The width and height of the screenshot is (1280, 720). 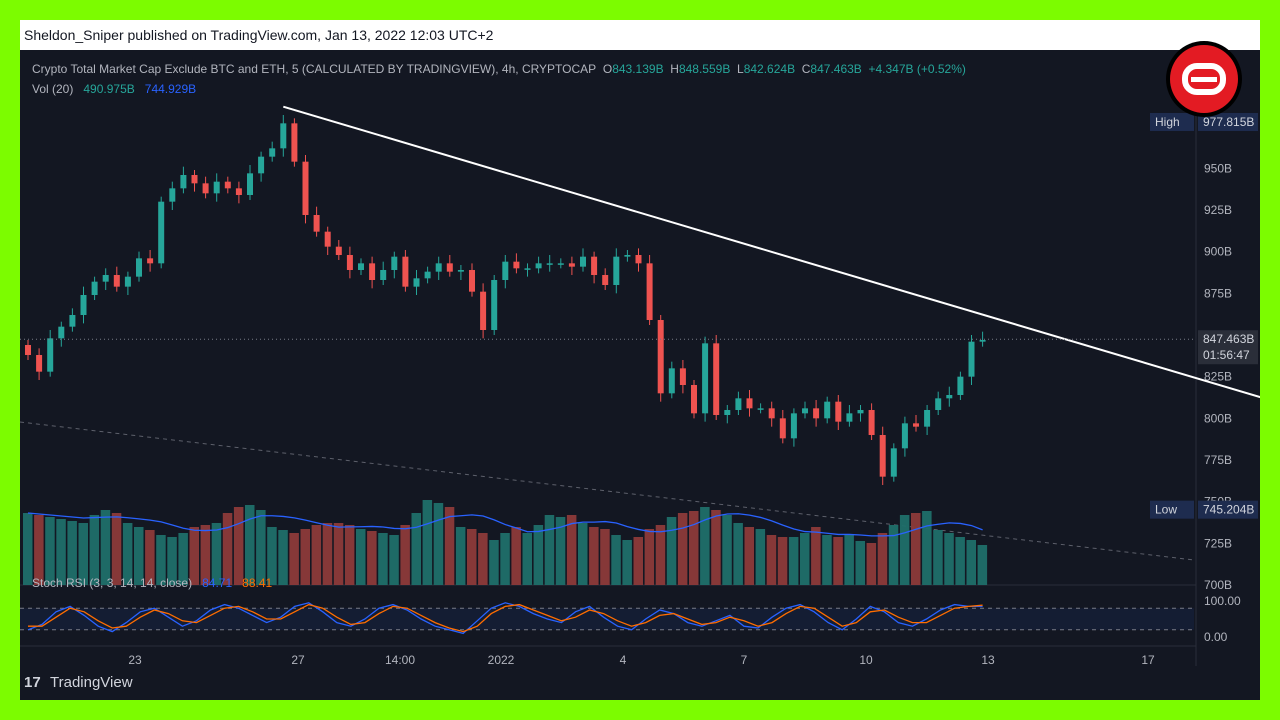 What do you see at coordinates (640, 683) in the screenshot?
I see `footer: 17 TradingView` at bounding box center [640, 683].